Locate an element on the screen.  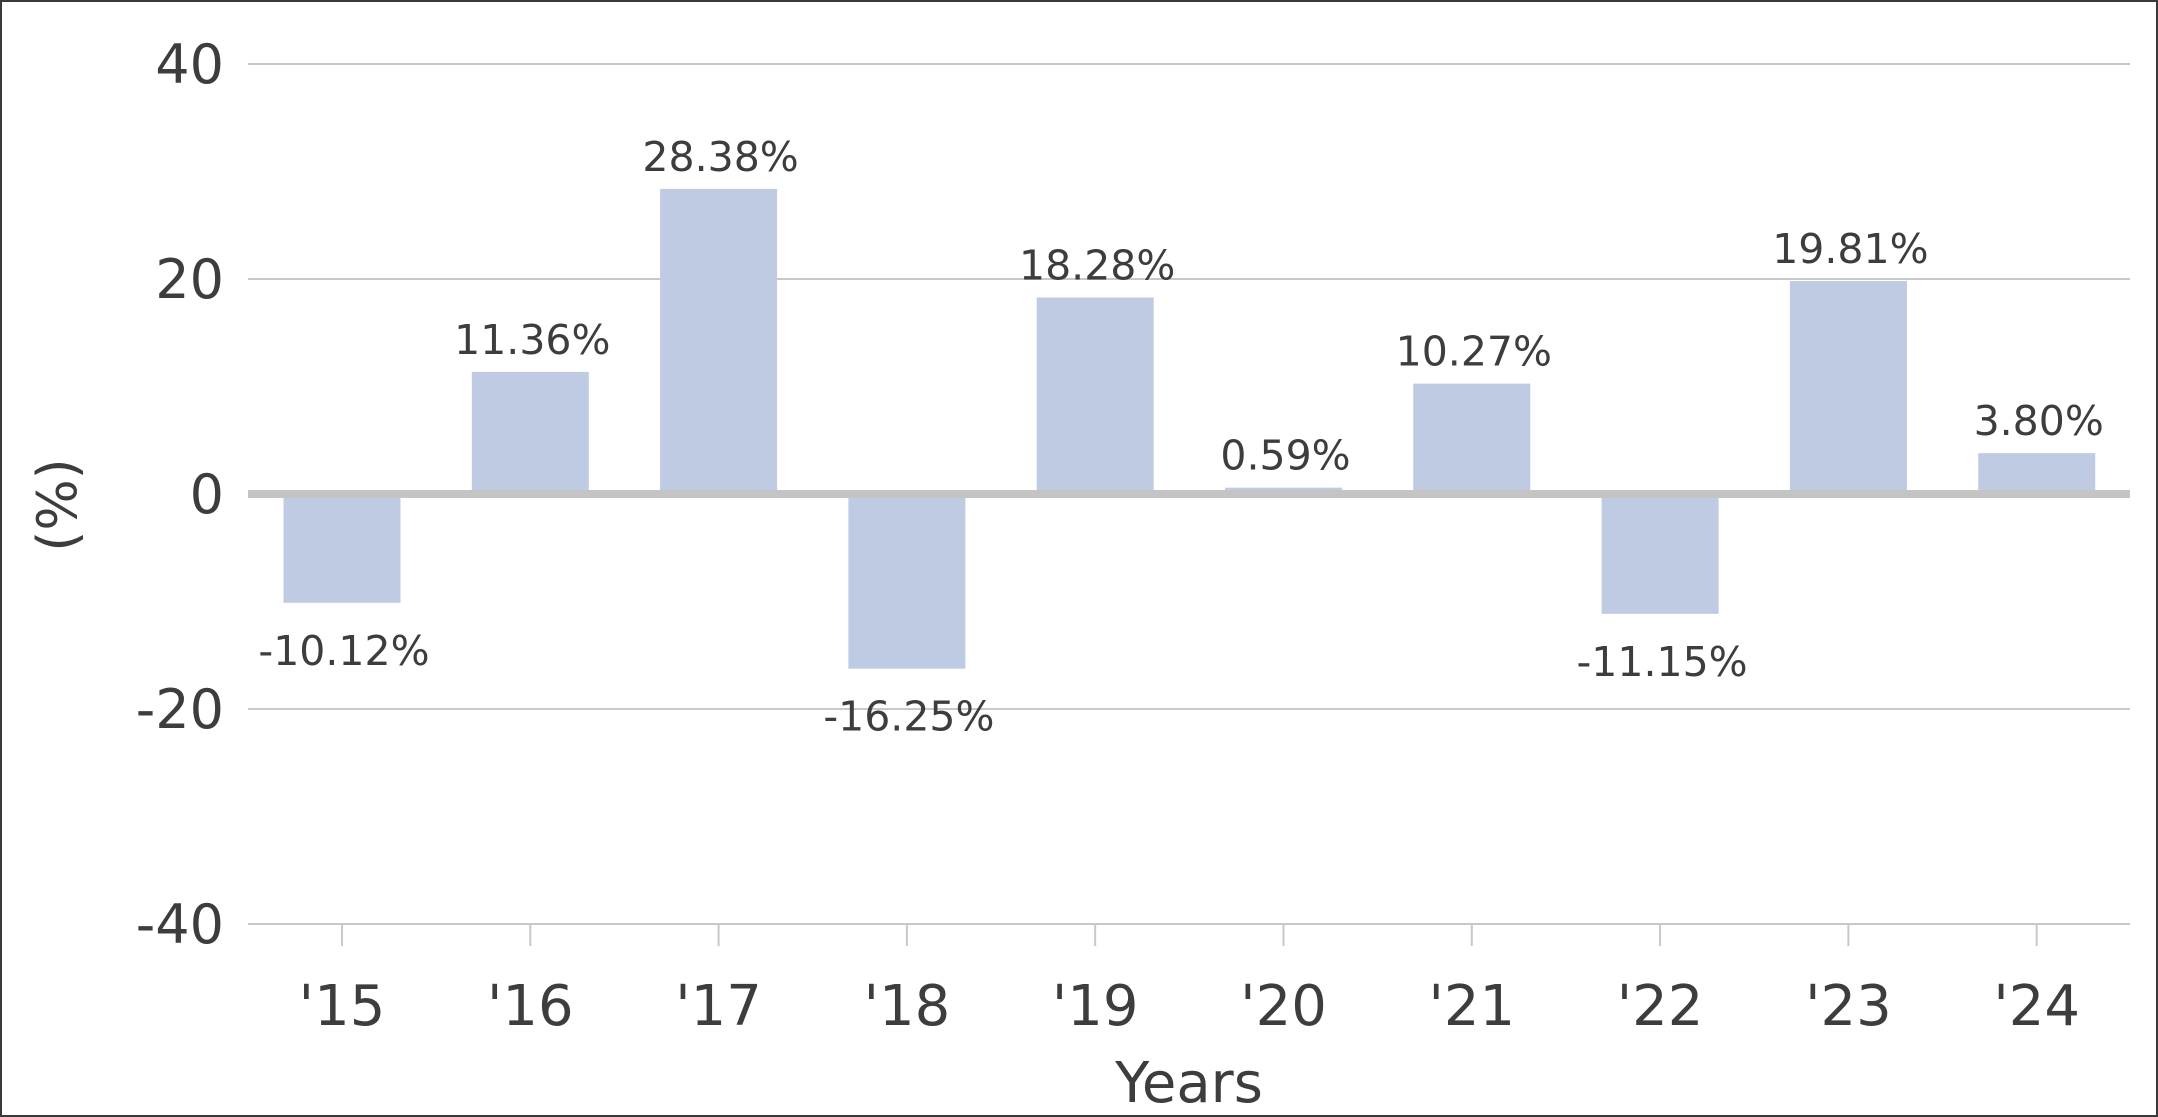
y-tick-label: -40 is located at coordinates (180, 924).